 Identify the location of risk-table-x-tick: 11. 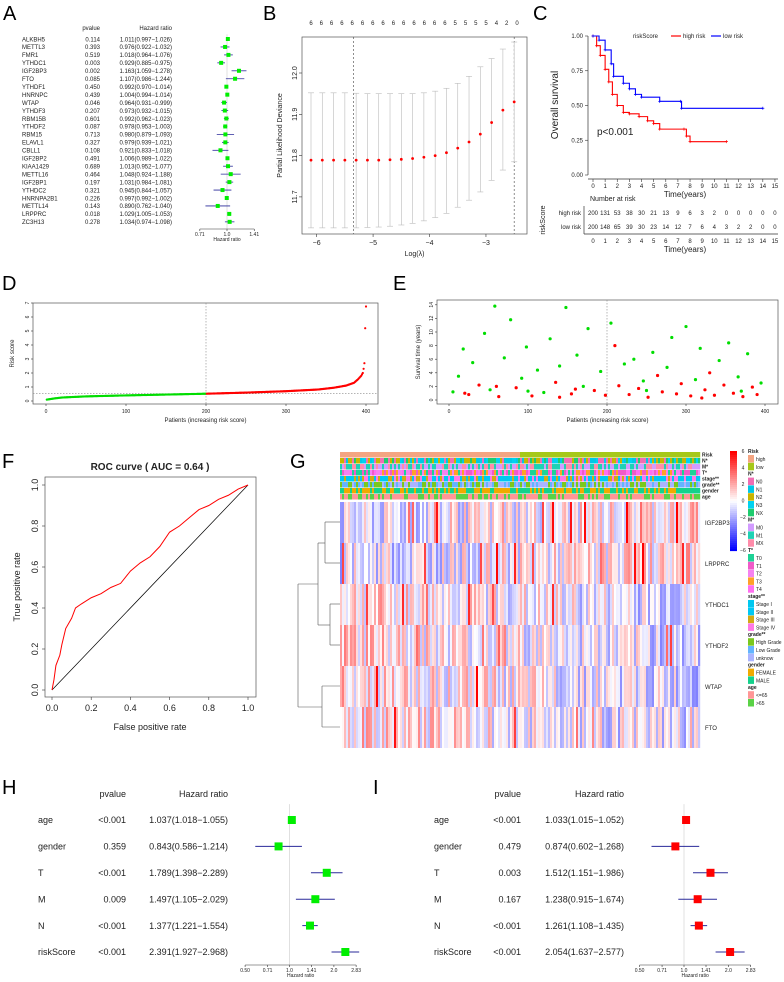
(726, 242).